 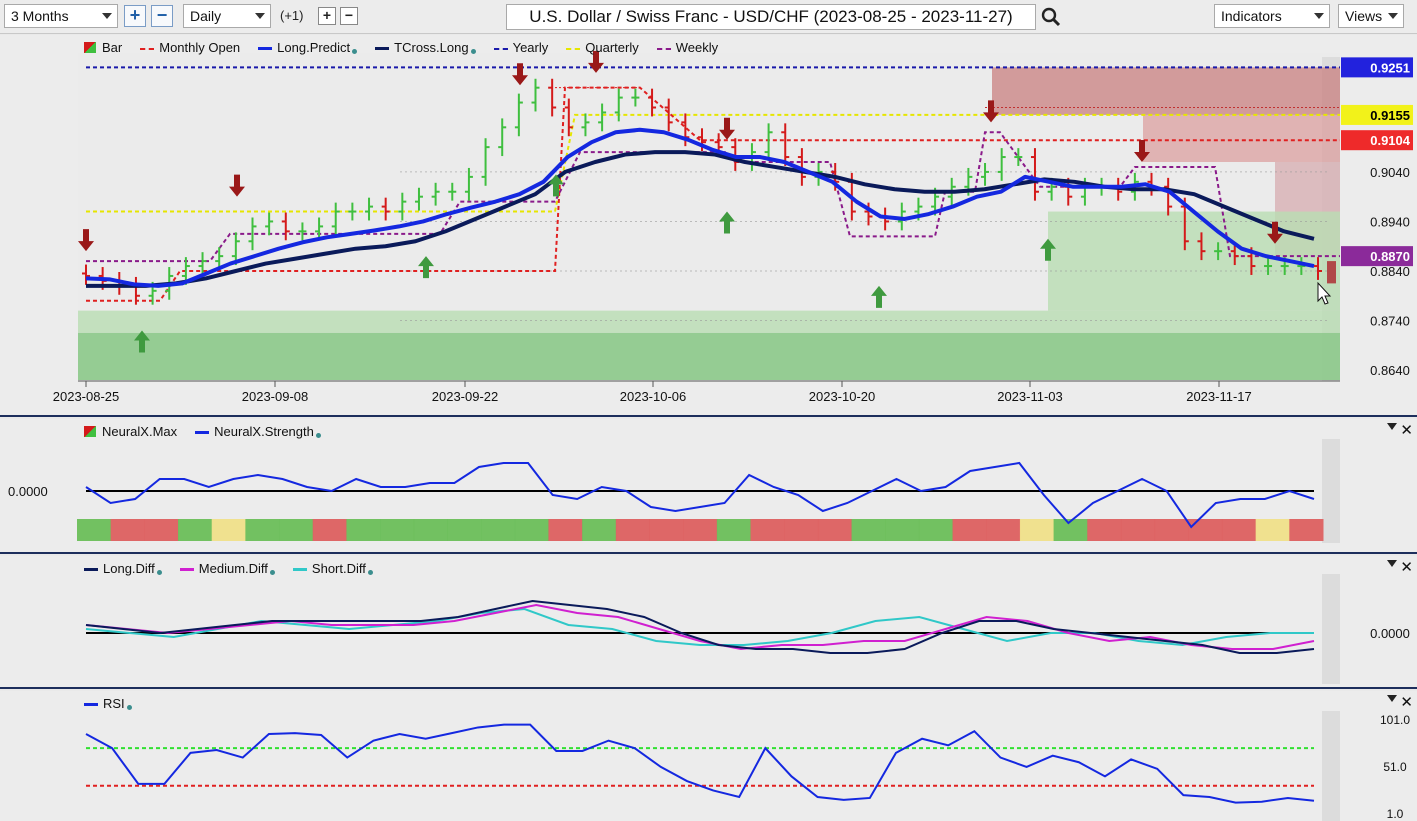 What do you see at coordinates (135, 16) in the screenshot?
I see `zoom-in-button: +` at bounding box center [135, 16].